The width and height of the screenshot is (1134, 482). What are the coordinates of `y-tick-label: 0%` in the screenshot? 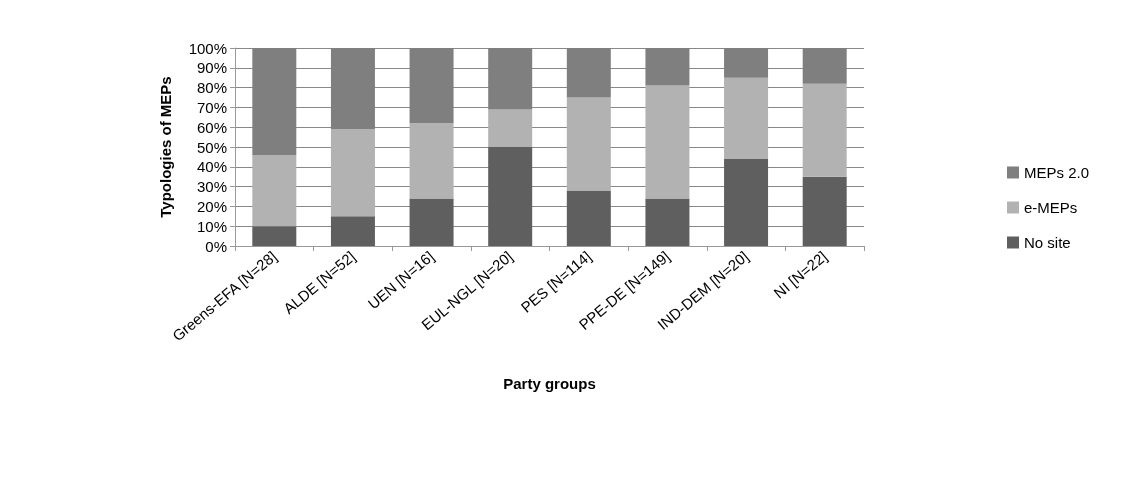 It's located at (216, 246).